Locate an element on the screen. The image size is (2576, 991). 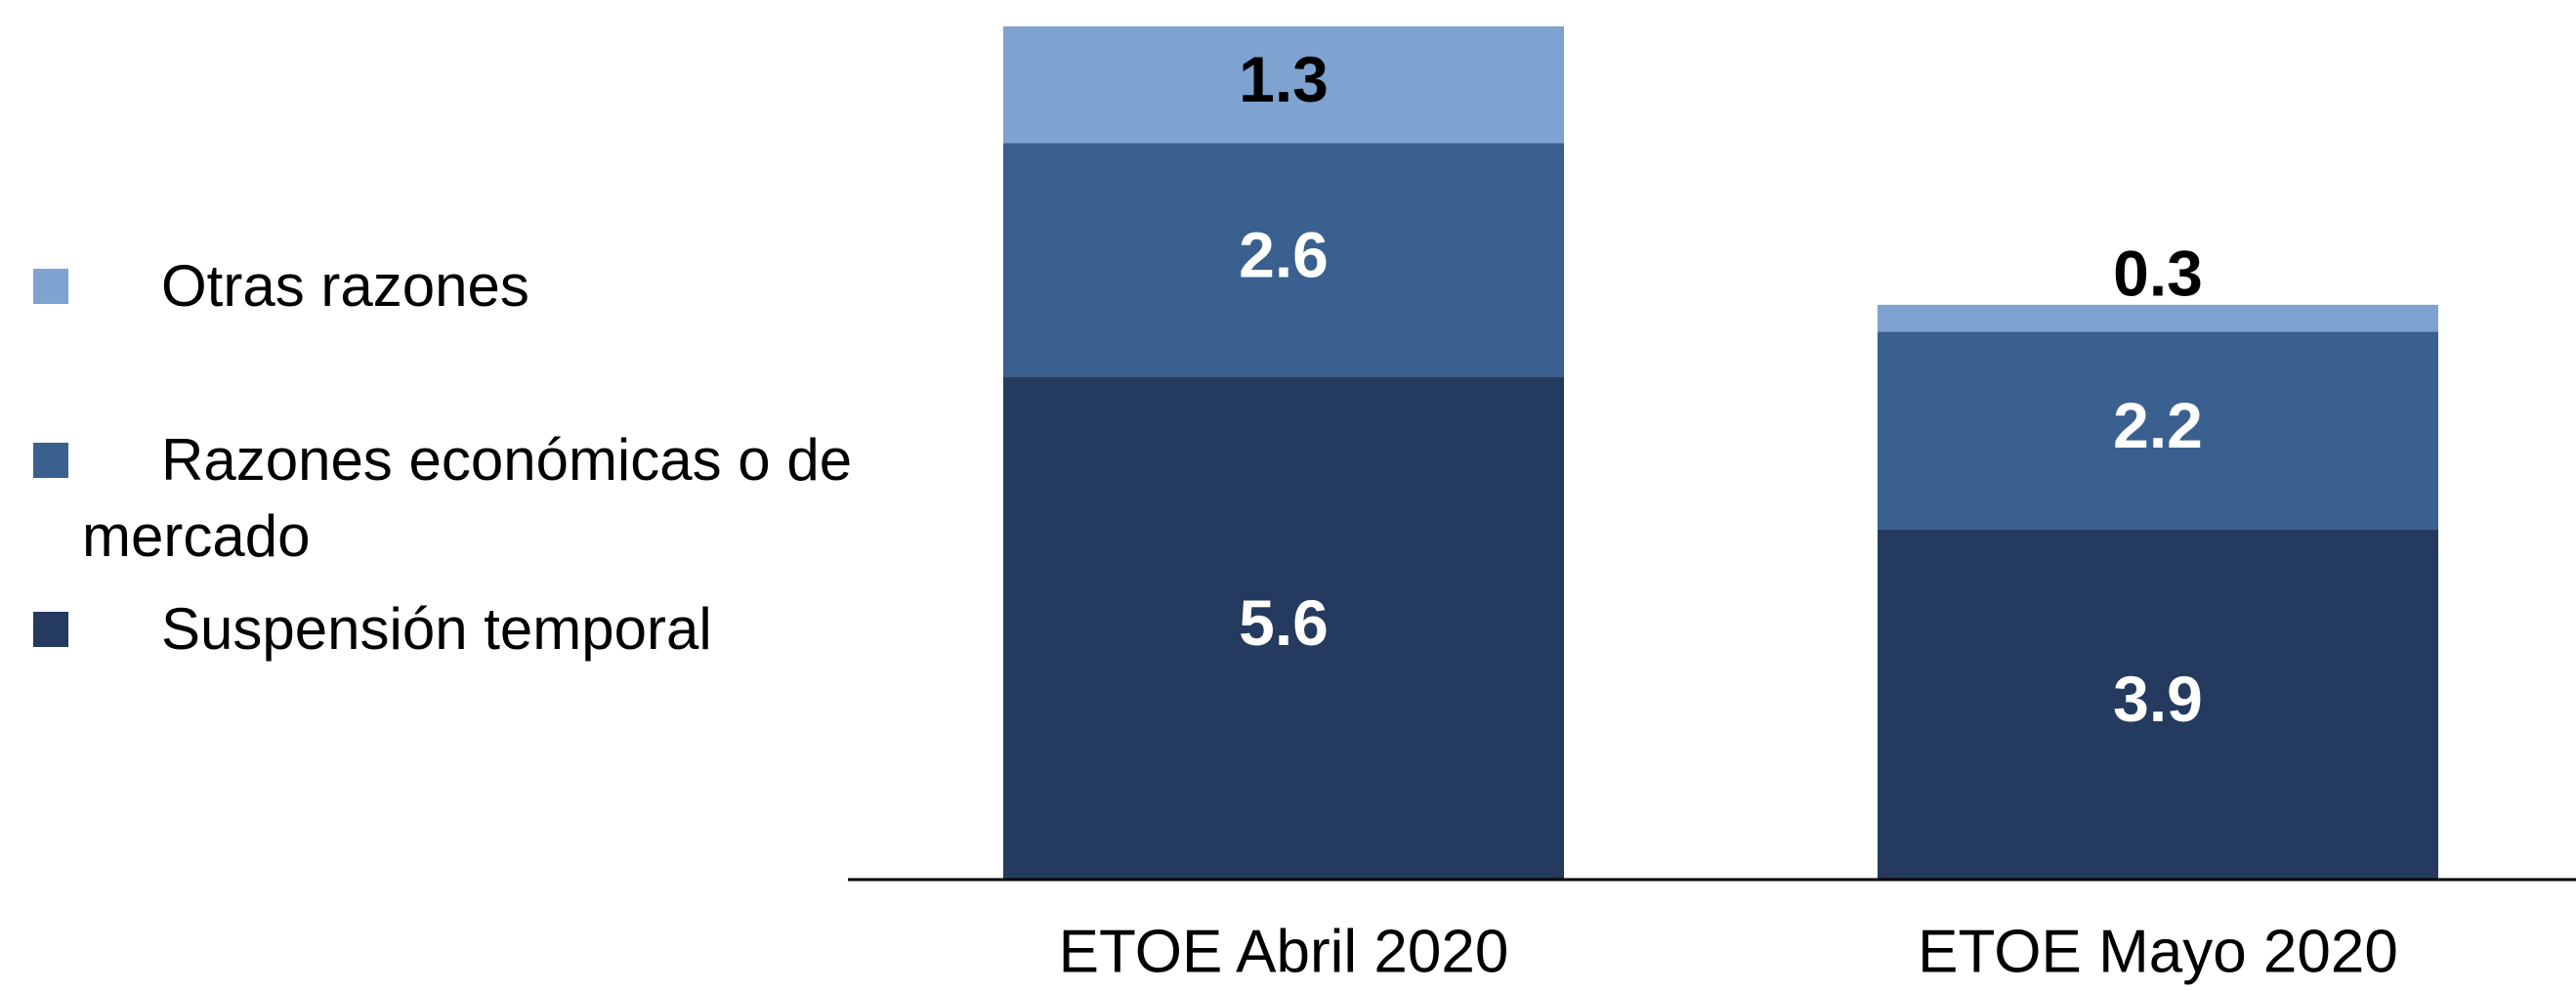
legend-label: Razones económicas o de mercado is located at coordinates (467, 498).